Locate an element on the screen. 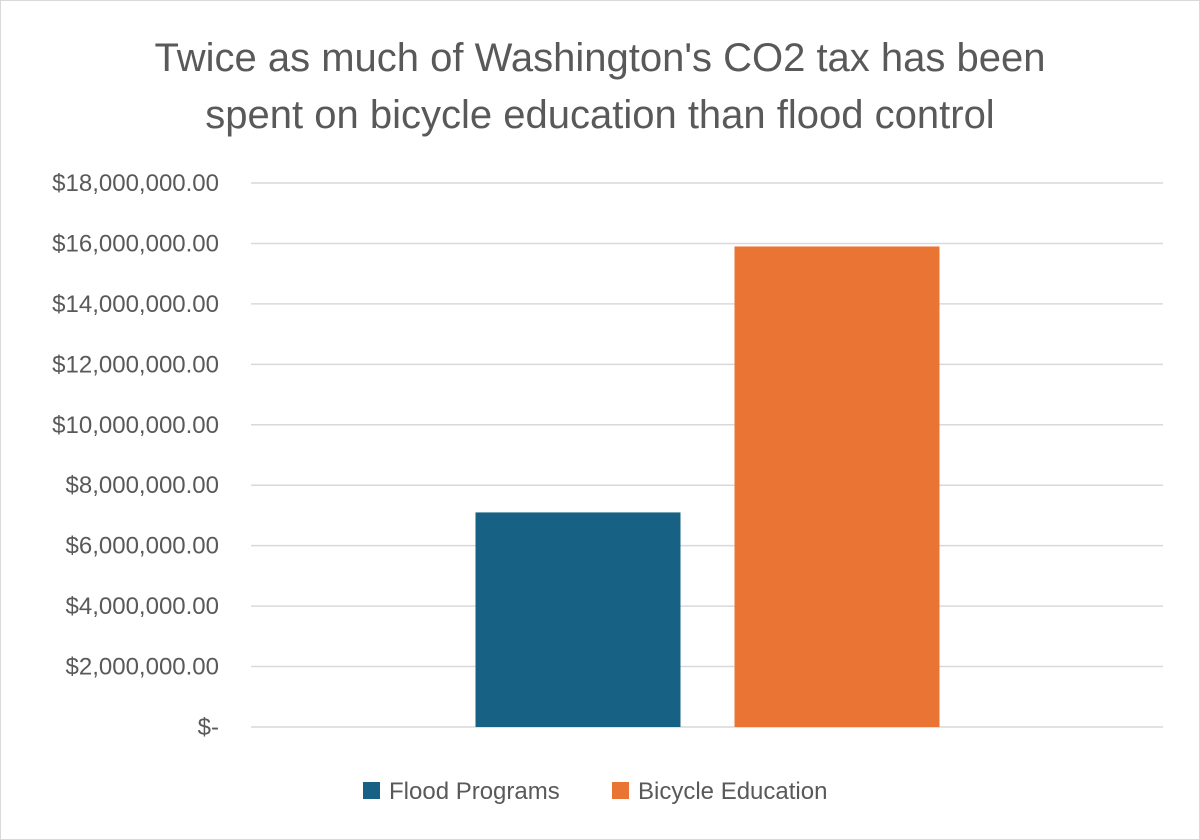 The width and height of the screenshot is (1200, 840). bar-bicycle-education is located at coordinates (837, 486).